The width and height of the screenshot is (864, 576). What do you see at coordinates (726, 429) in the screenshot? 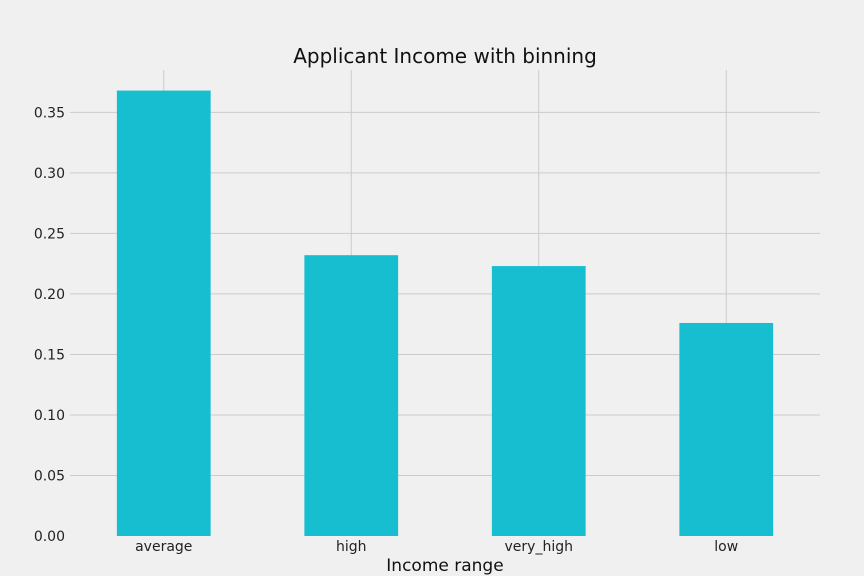
I see `bar-low` at bounding box center [726, 429].